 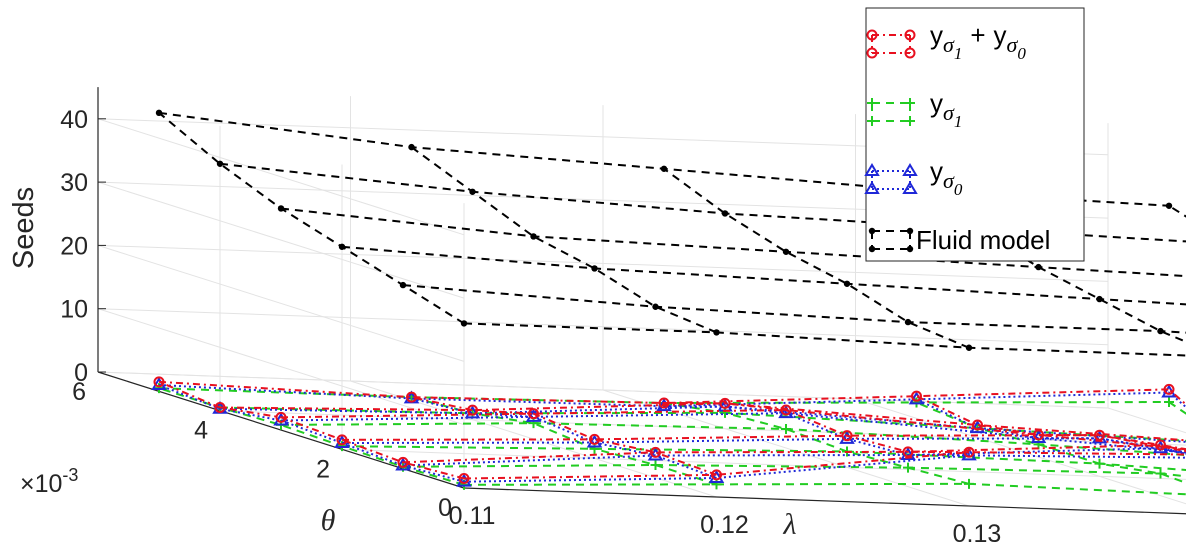 I want to click on legend-entry-sigma1: yσ1, so click(x=914, y=109).